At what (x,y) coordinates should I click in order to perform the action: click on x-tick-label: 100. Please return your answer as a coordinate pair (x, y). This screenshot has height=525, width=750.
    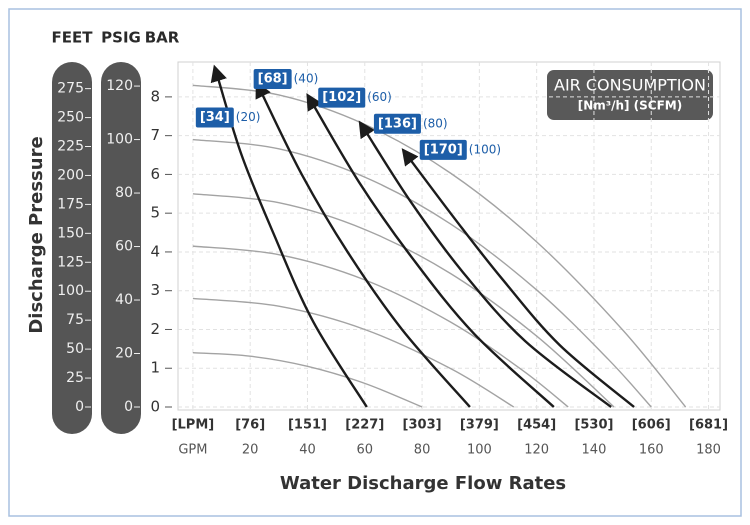
    Looking at the image, I should click on (479, 450).